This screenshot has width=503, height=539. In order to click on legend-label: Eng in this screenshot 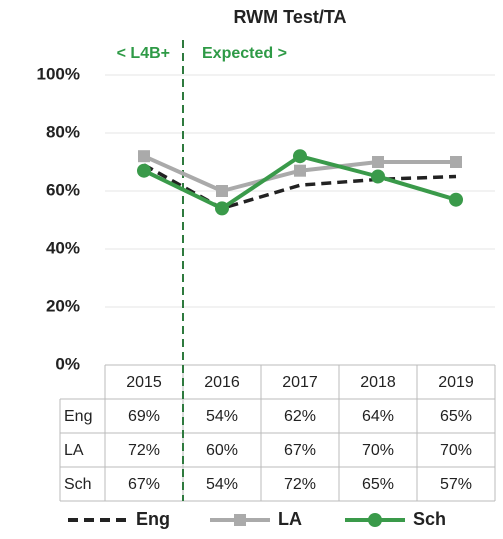, I will do `click(153, 519)`.